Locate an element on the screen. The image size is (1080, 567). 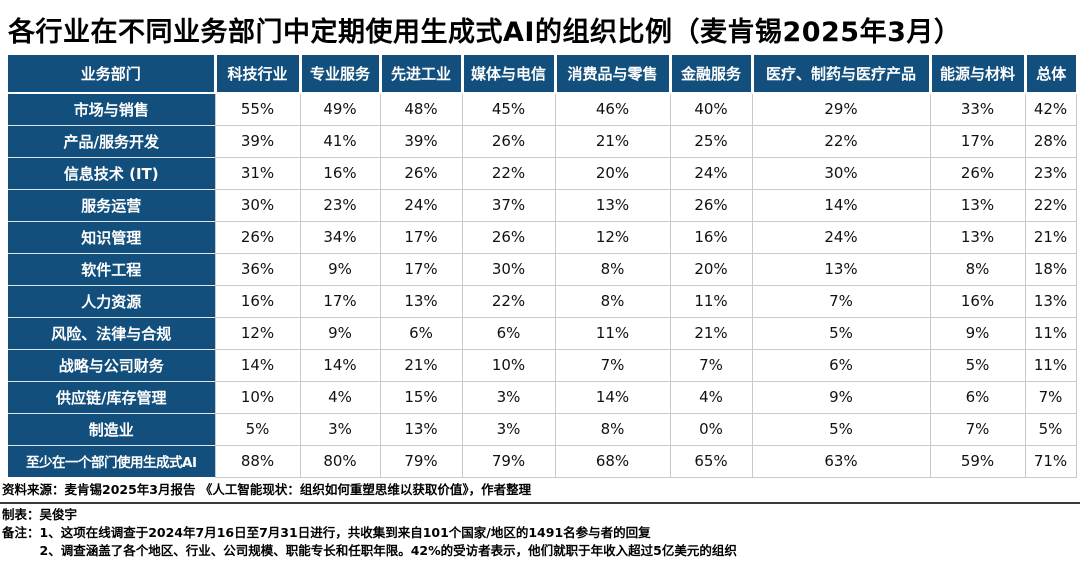
column-header: 金融服务 is located at coordinates (710, 74).